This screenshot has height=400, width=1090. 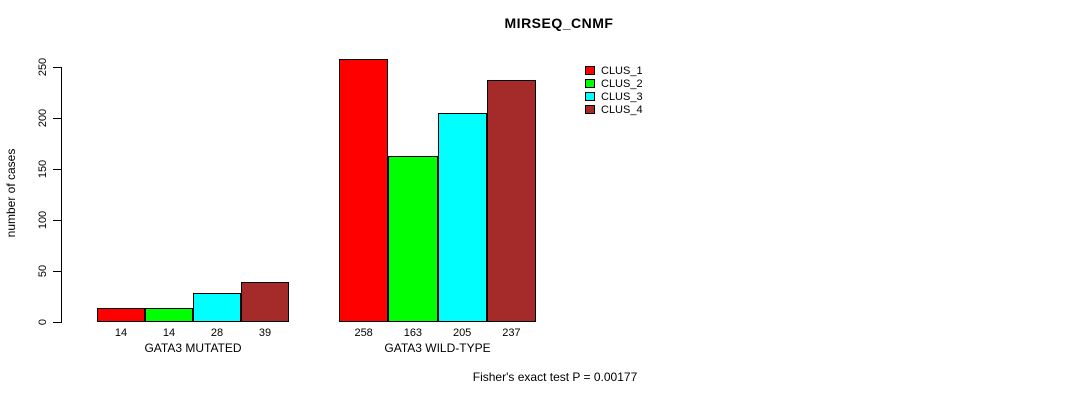 I want to click on legend-item-clus-2: CLUS_2, so click(x=614, y=83).